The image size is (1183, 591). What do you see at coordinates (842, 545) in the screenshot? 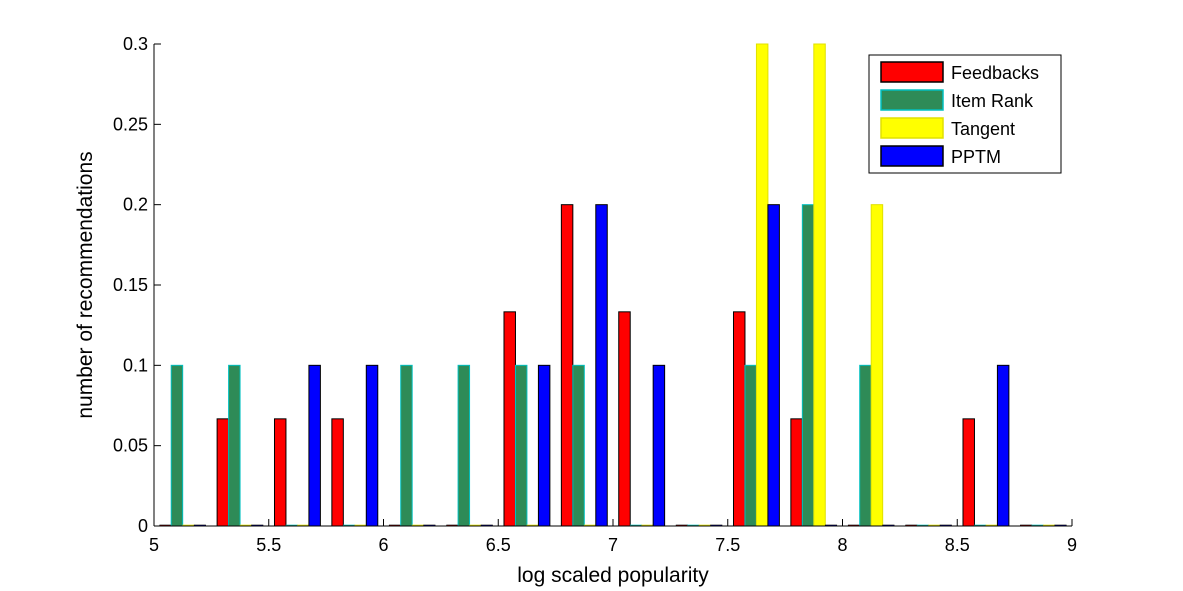
I see `x-tick-label: 8` at bounding box center [842, 545].